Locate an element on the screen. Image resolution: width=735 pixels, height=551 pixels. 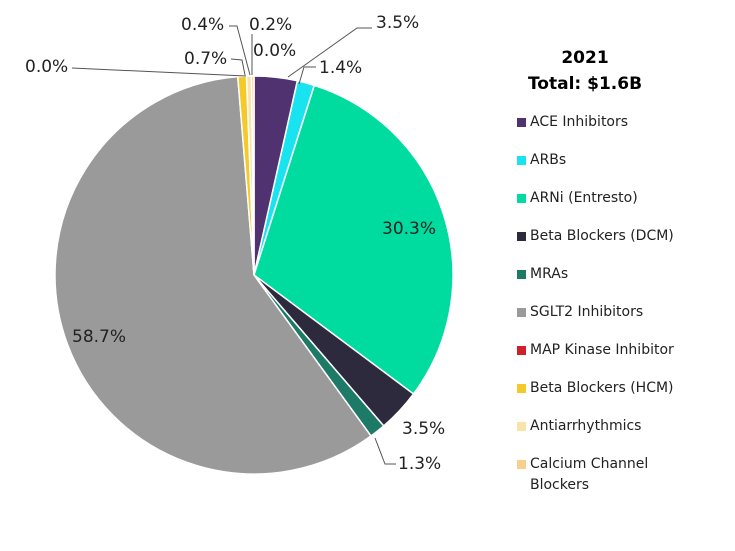
legend-label: SGLT2 Inhibitors is located at coordinates (587, 312).